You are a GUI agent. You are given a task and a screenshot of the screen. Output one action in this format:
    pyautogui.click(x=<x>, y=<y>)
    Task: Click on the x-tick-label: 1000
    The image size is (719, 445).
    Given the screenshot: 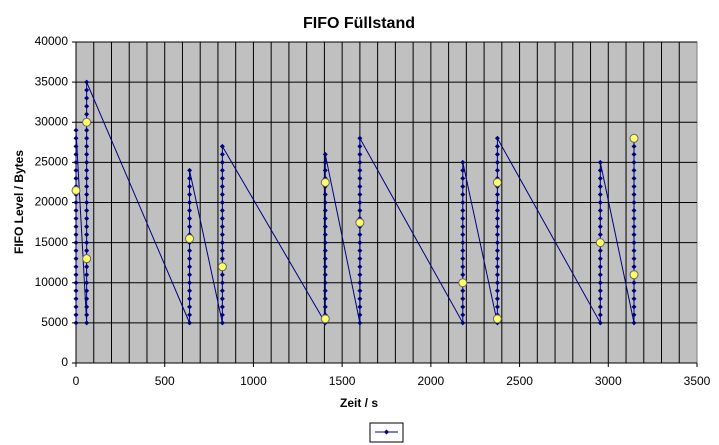 What is the action you would take?
    pyautogui.click(x=253, y=381)
    